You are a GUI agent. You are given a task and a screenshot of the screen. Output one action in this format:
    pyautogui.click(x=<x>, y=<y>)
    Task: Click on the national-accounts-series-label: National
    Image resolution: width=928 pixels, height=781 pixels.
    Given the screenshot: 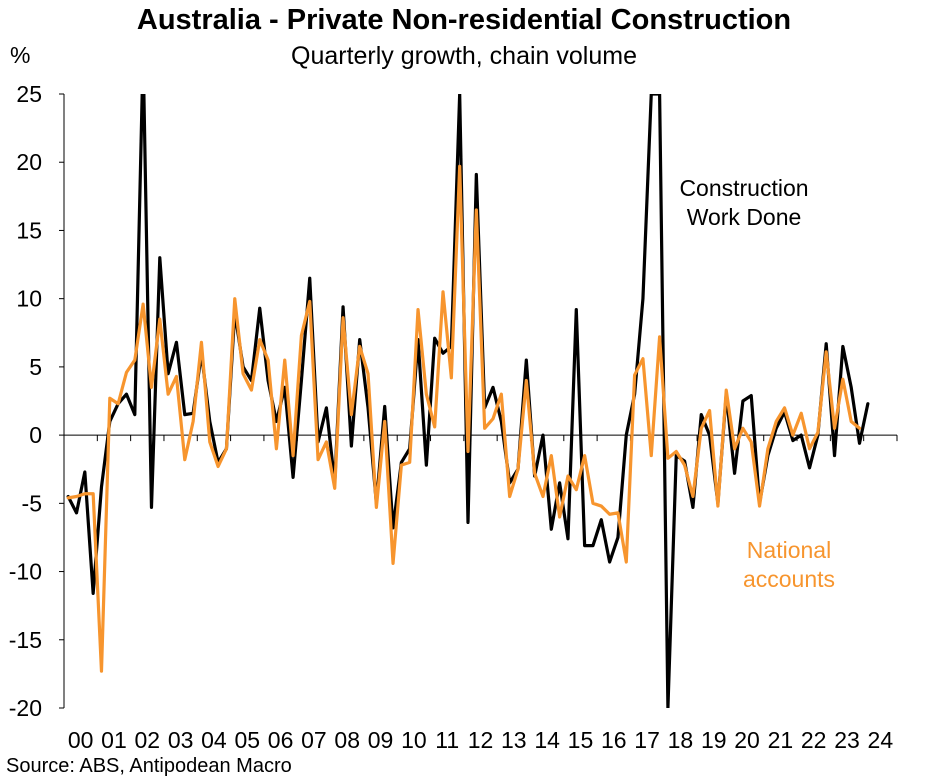 What is the action you would take?
    pyautogui.click(x=789, y=550)
    